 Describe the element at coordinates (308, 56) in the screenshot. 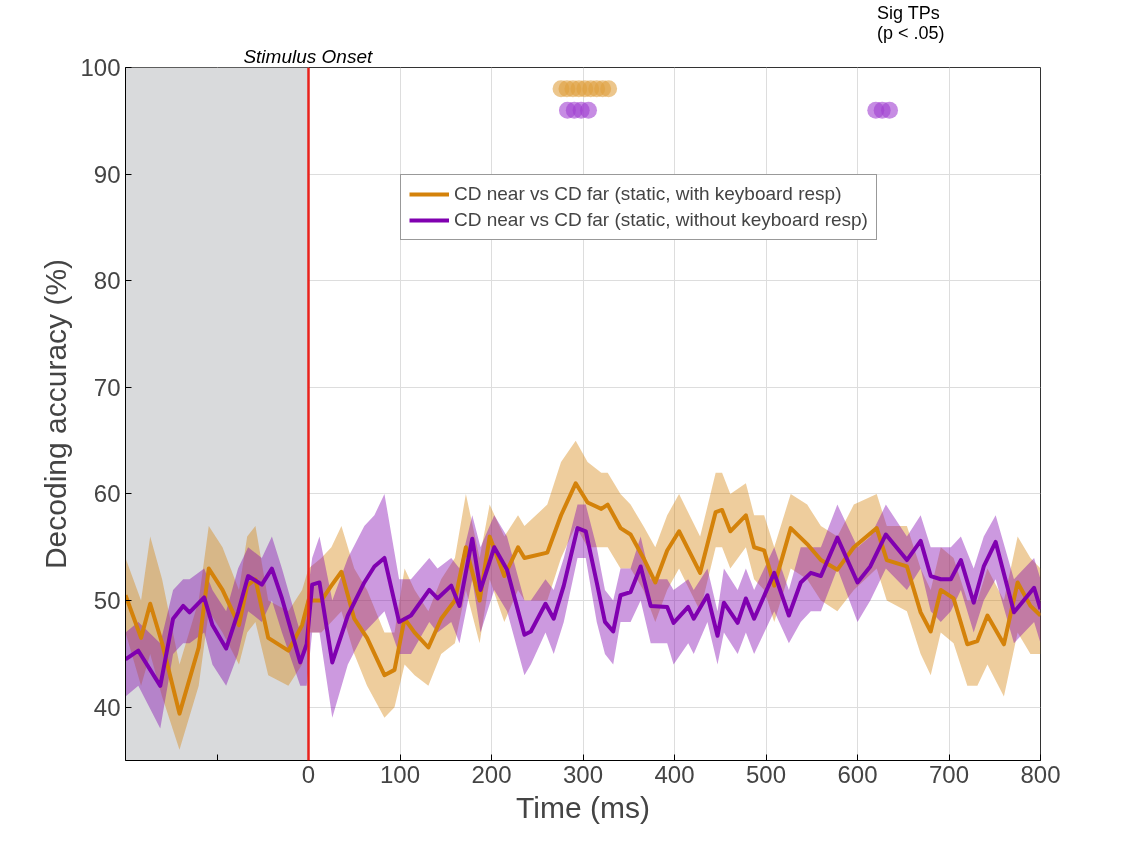

I see `annotation: Stimulus Onset` at that location.